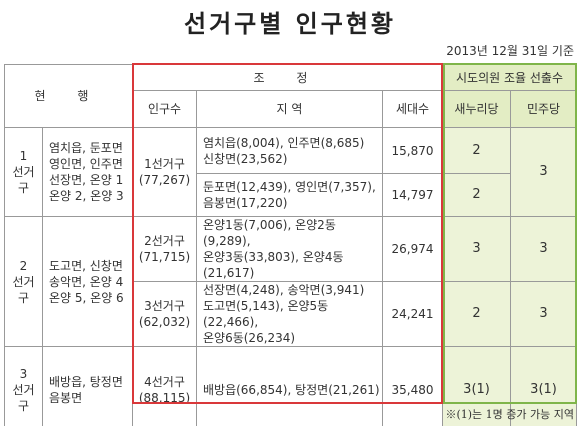 This screenshot has height=426, width=580. I want to click on district: 2선거구 (71,715), so click(164, 249).